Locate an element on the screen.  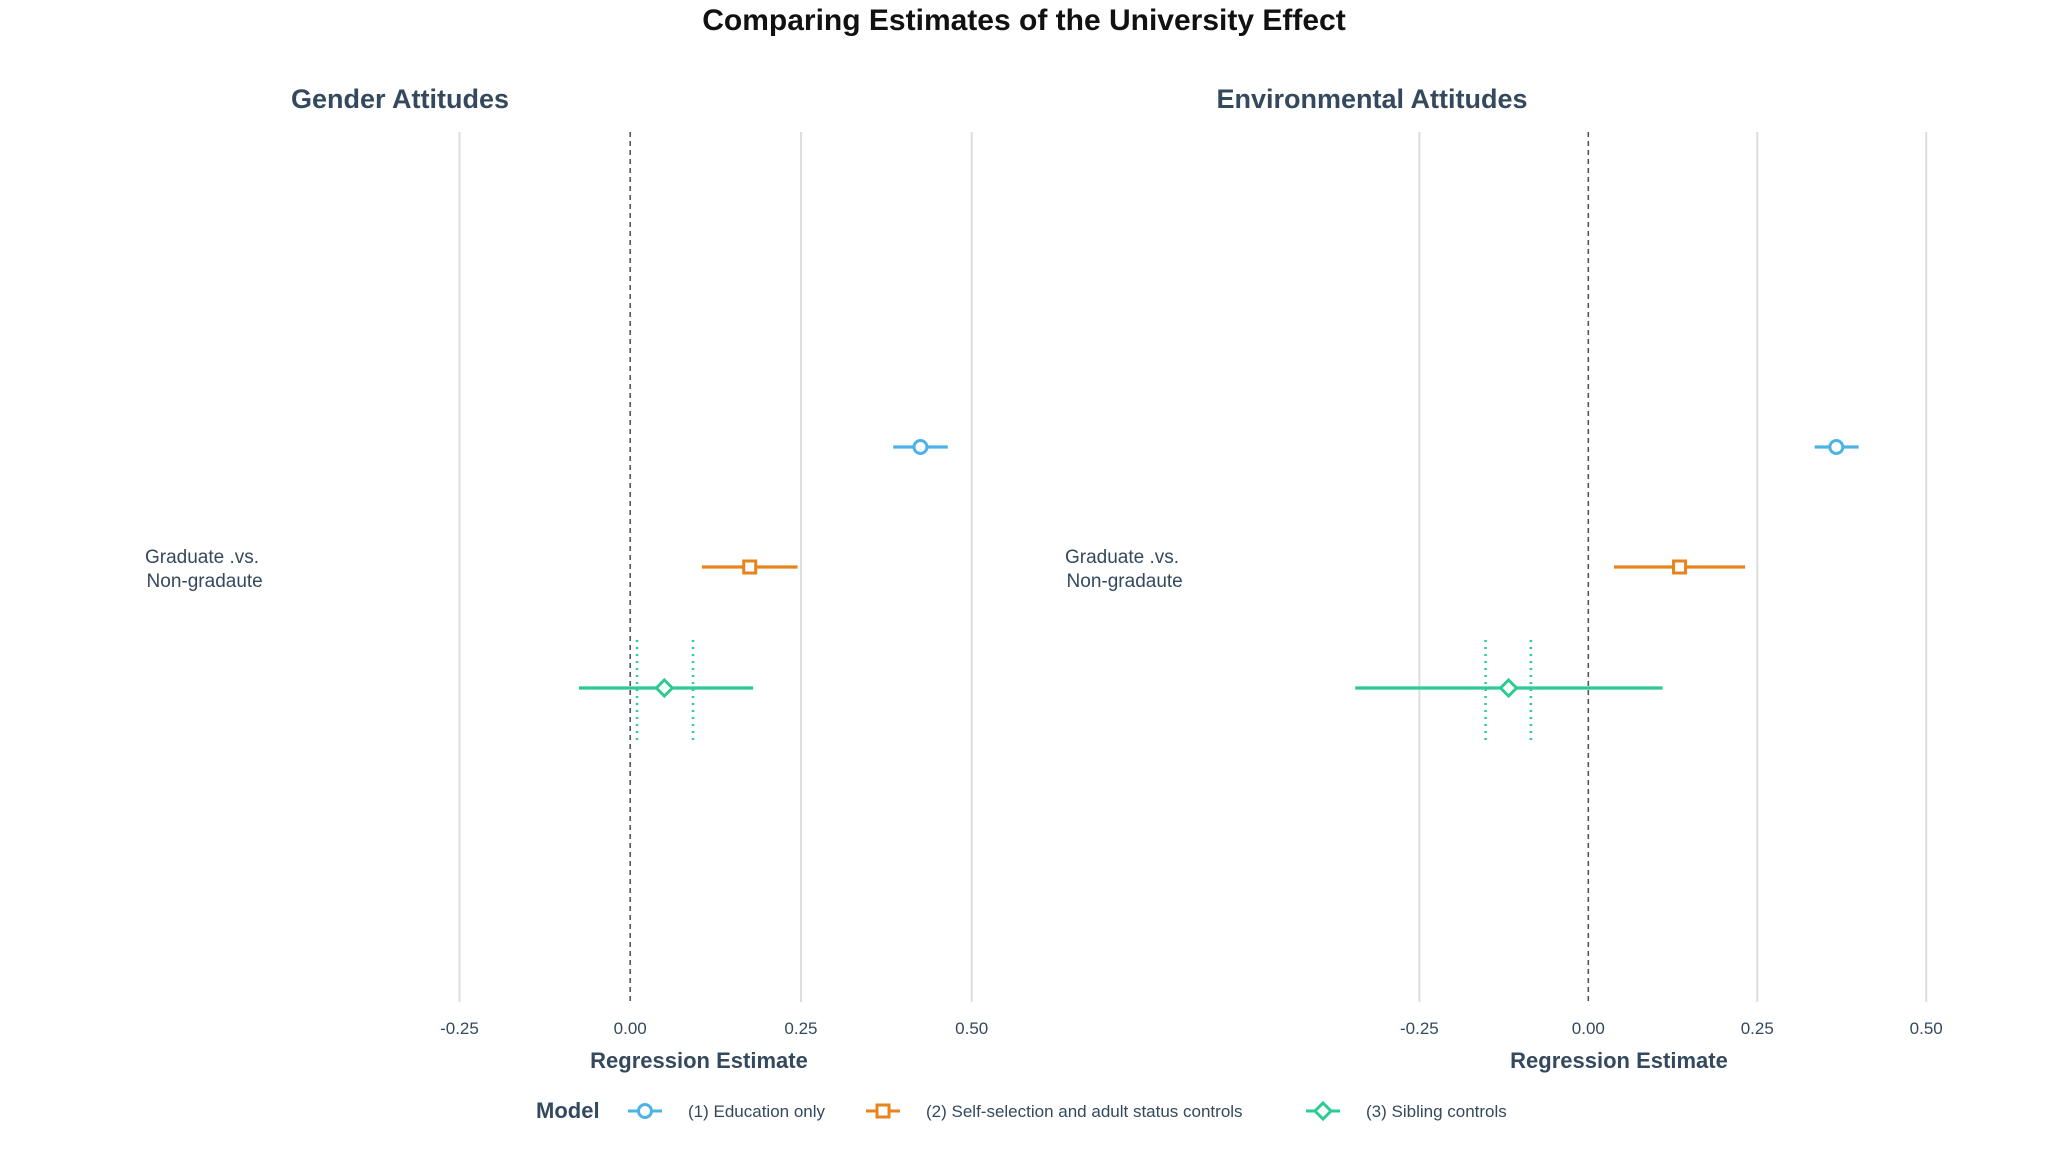
environmental-category-label: Graduate .vs. Non-gradaute is located at coordinates (1121, 569).